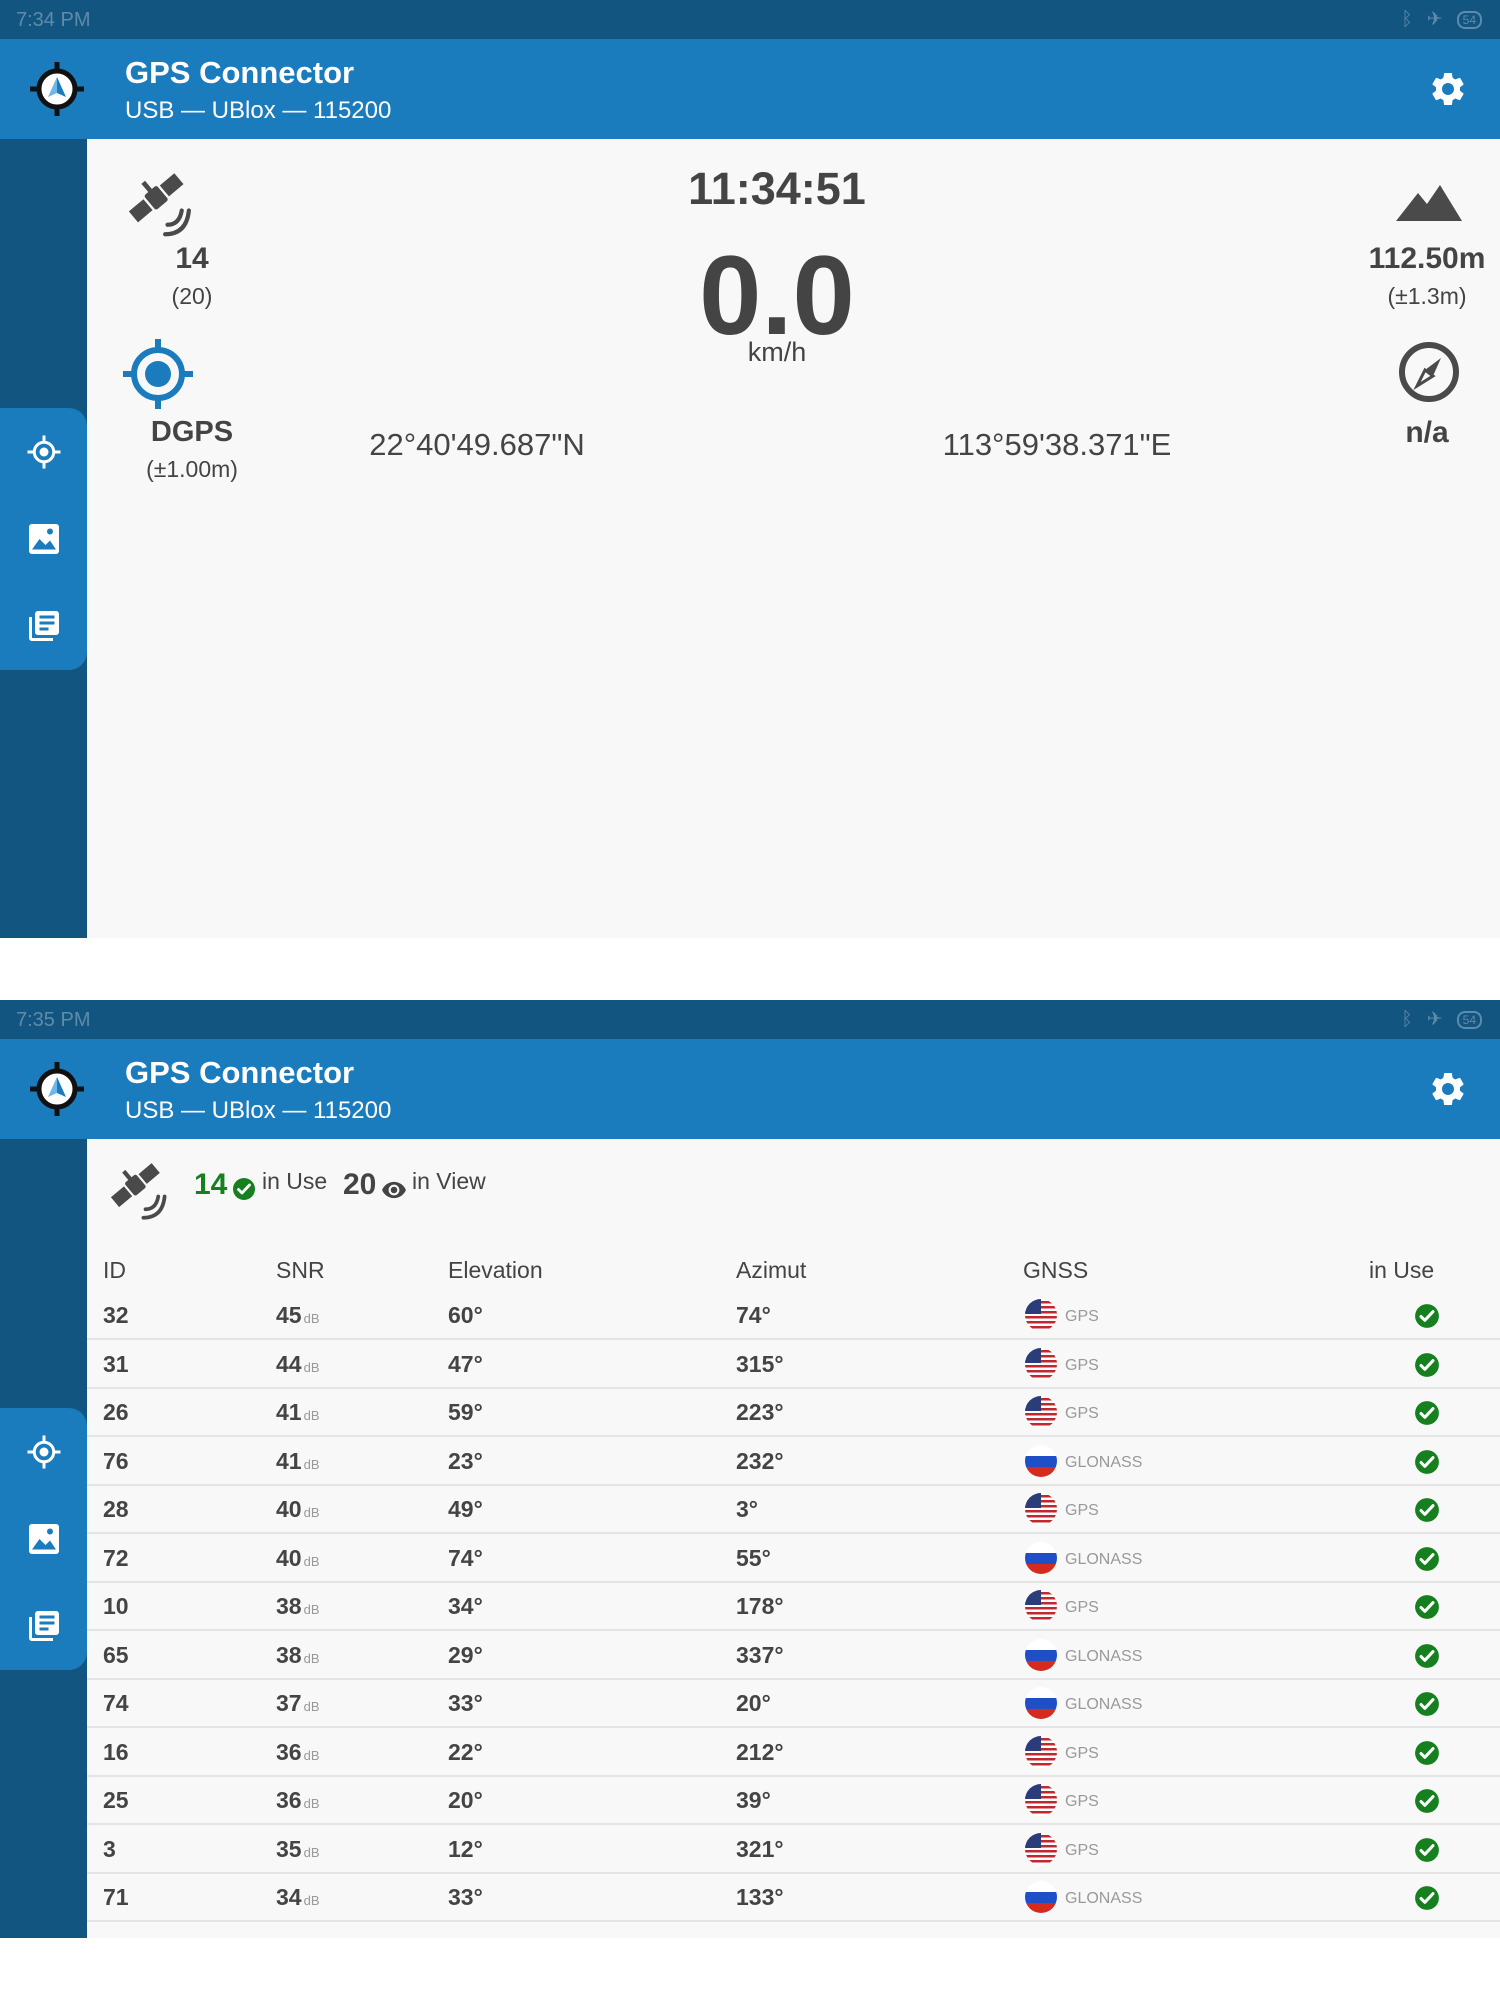 This screenshot has width=1500, height=2000. What do you see at coordinates (116, 1751) in the screenshot?
I see `sat-id: 16` at bounding box center [116, 1751].